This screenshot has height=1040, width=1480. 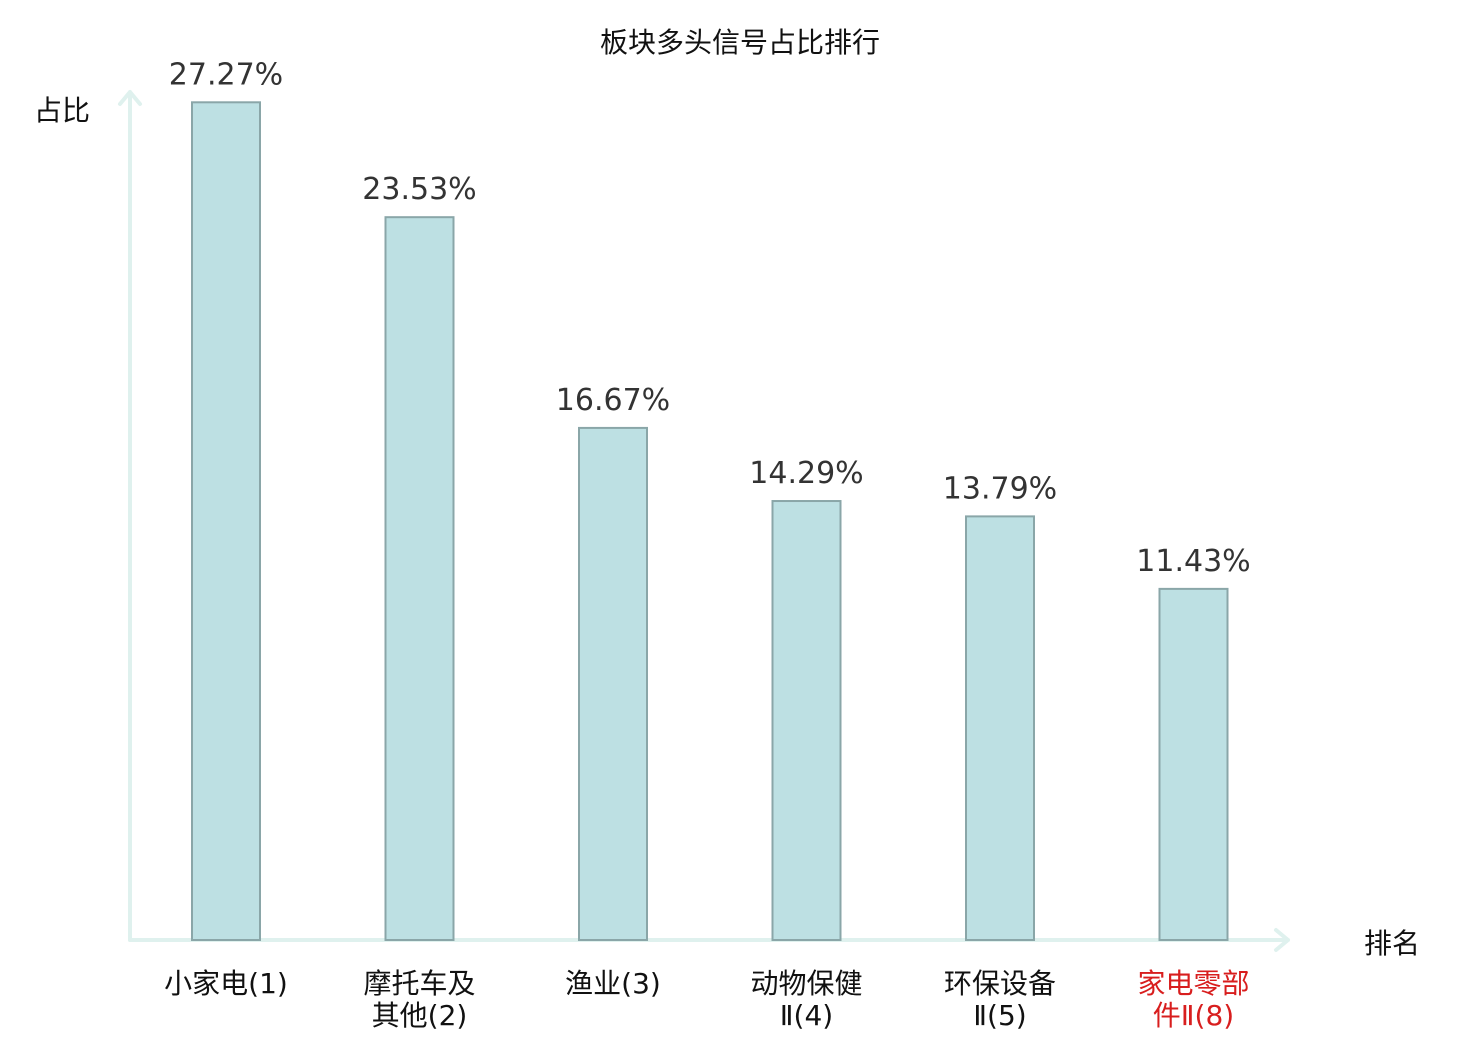 I want to click on category-label-1: 小家电(1), so click(x=226, y=983).